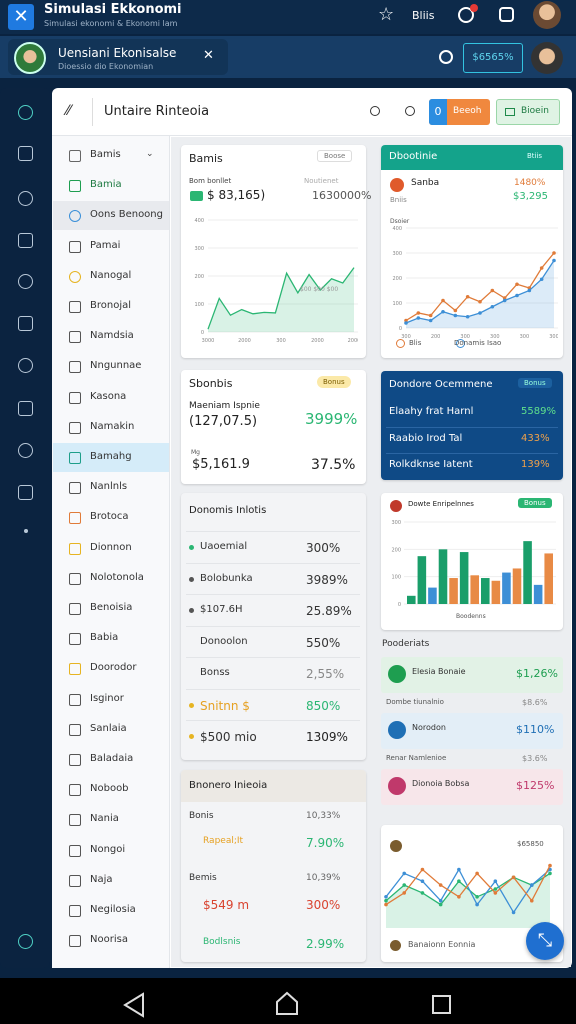 Image resolution: width=576 pixels, height=1024 pixels. Describe the element at coordinates (386, 14) in the screenshot. I see `star-icon: ☆` at that location.